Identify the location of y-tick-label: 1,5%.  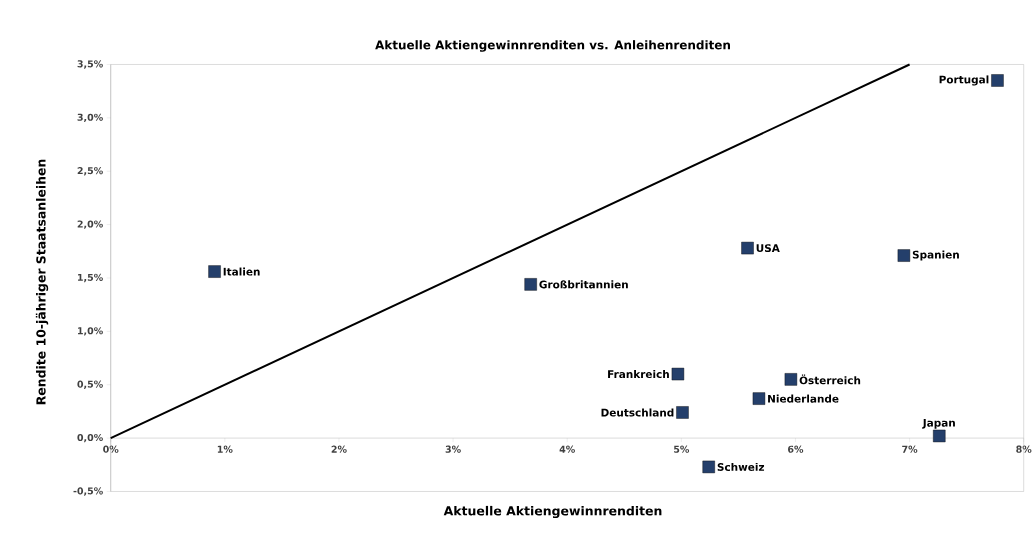
(90, 278).